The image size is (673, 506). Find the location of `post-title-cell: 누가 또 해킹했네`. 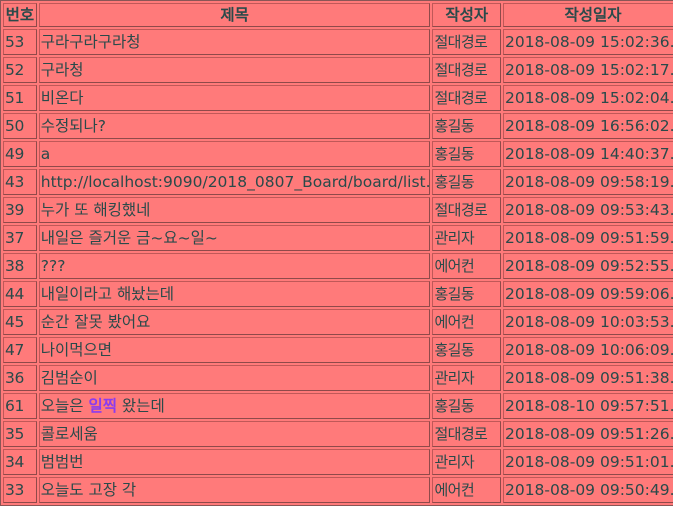

post-title-cell: 누가 또 해킹했네 is located at coordinates (235, 210).